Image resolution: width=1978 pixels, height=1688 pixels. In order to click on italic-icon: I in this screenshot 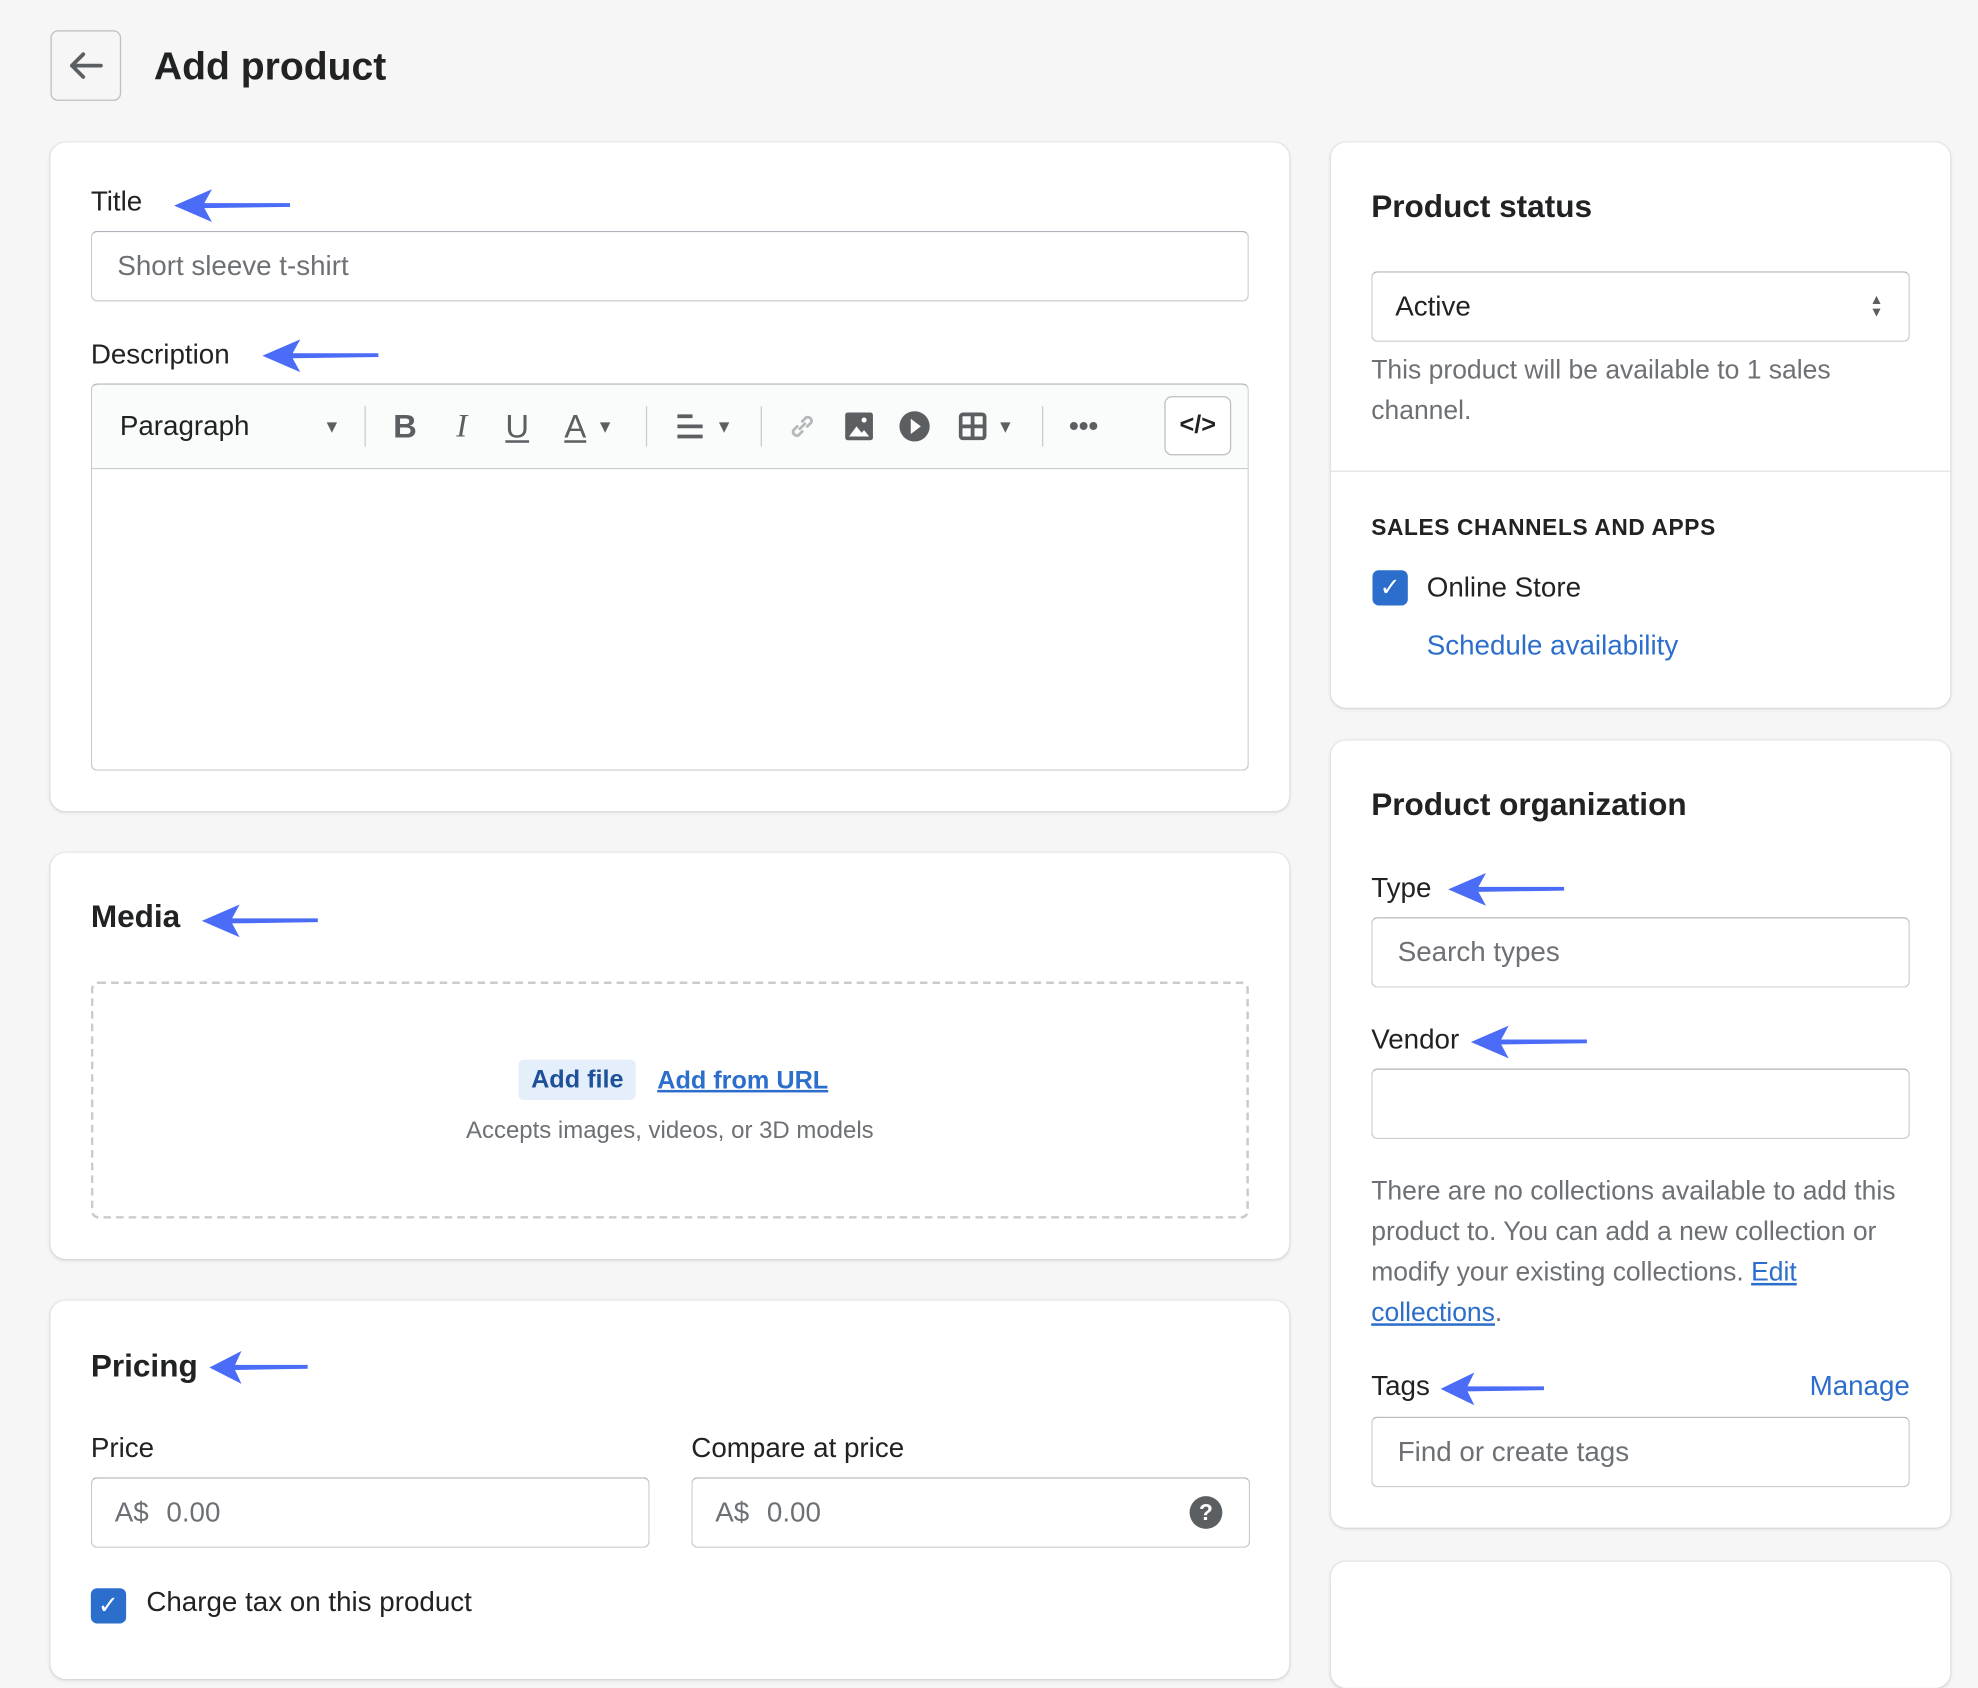, I will do `click(462, 426)`.